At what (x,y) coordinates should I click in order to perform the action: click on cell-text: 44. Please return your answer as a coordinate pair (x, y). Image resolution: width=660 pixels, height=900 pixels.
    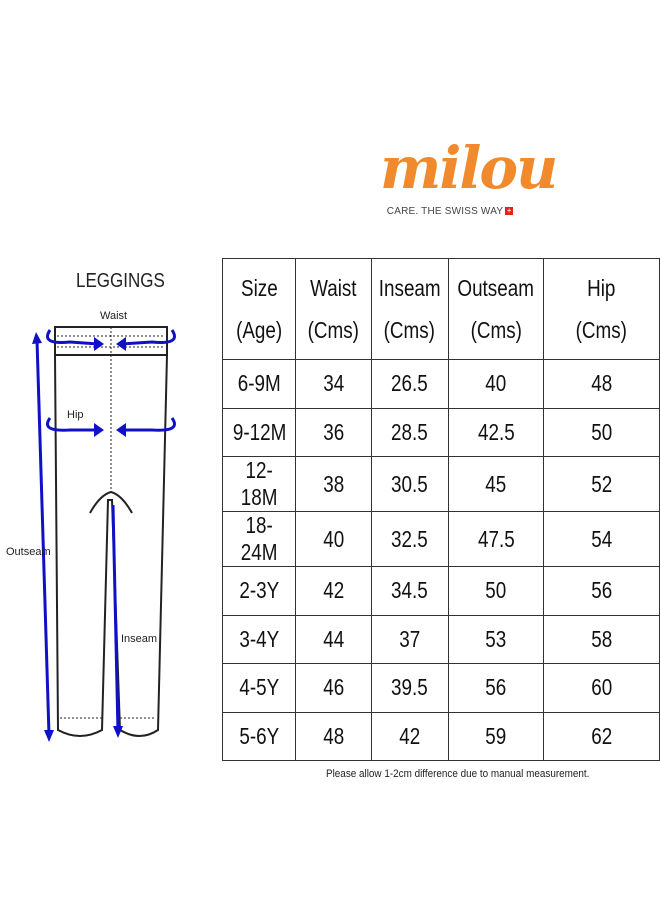
    Looking at the image, I should click on (334, 638).